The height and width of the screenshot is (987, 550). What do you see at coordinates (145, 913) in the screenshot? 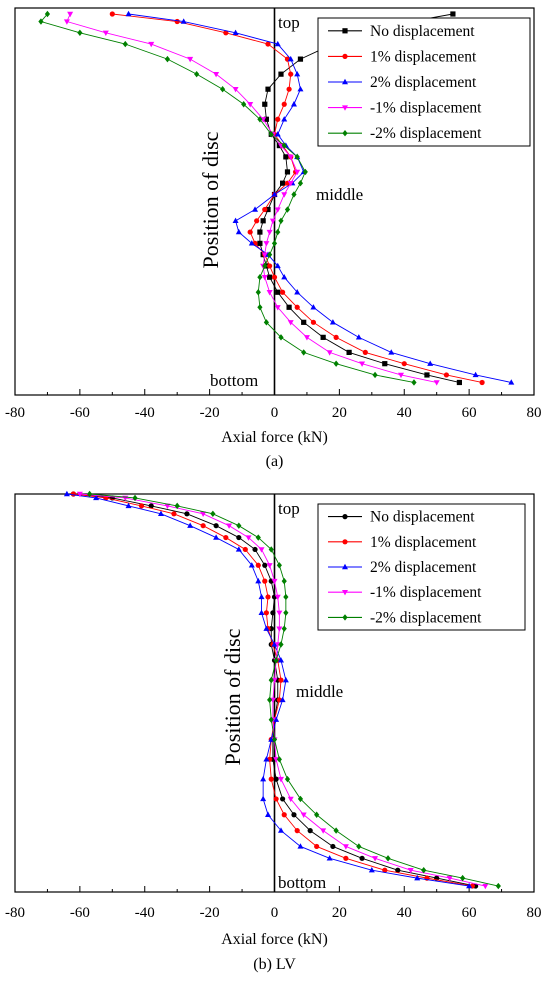
I see `x-tick-label: -40` at bounding box center [145, 913].